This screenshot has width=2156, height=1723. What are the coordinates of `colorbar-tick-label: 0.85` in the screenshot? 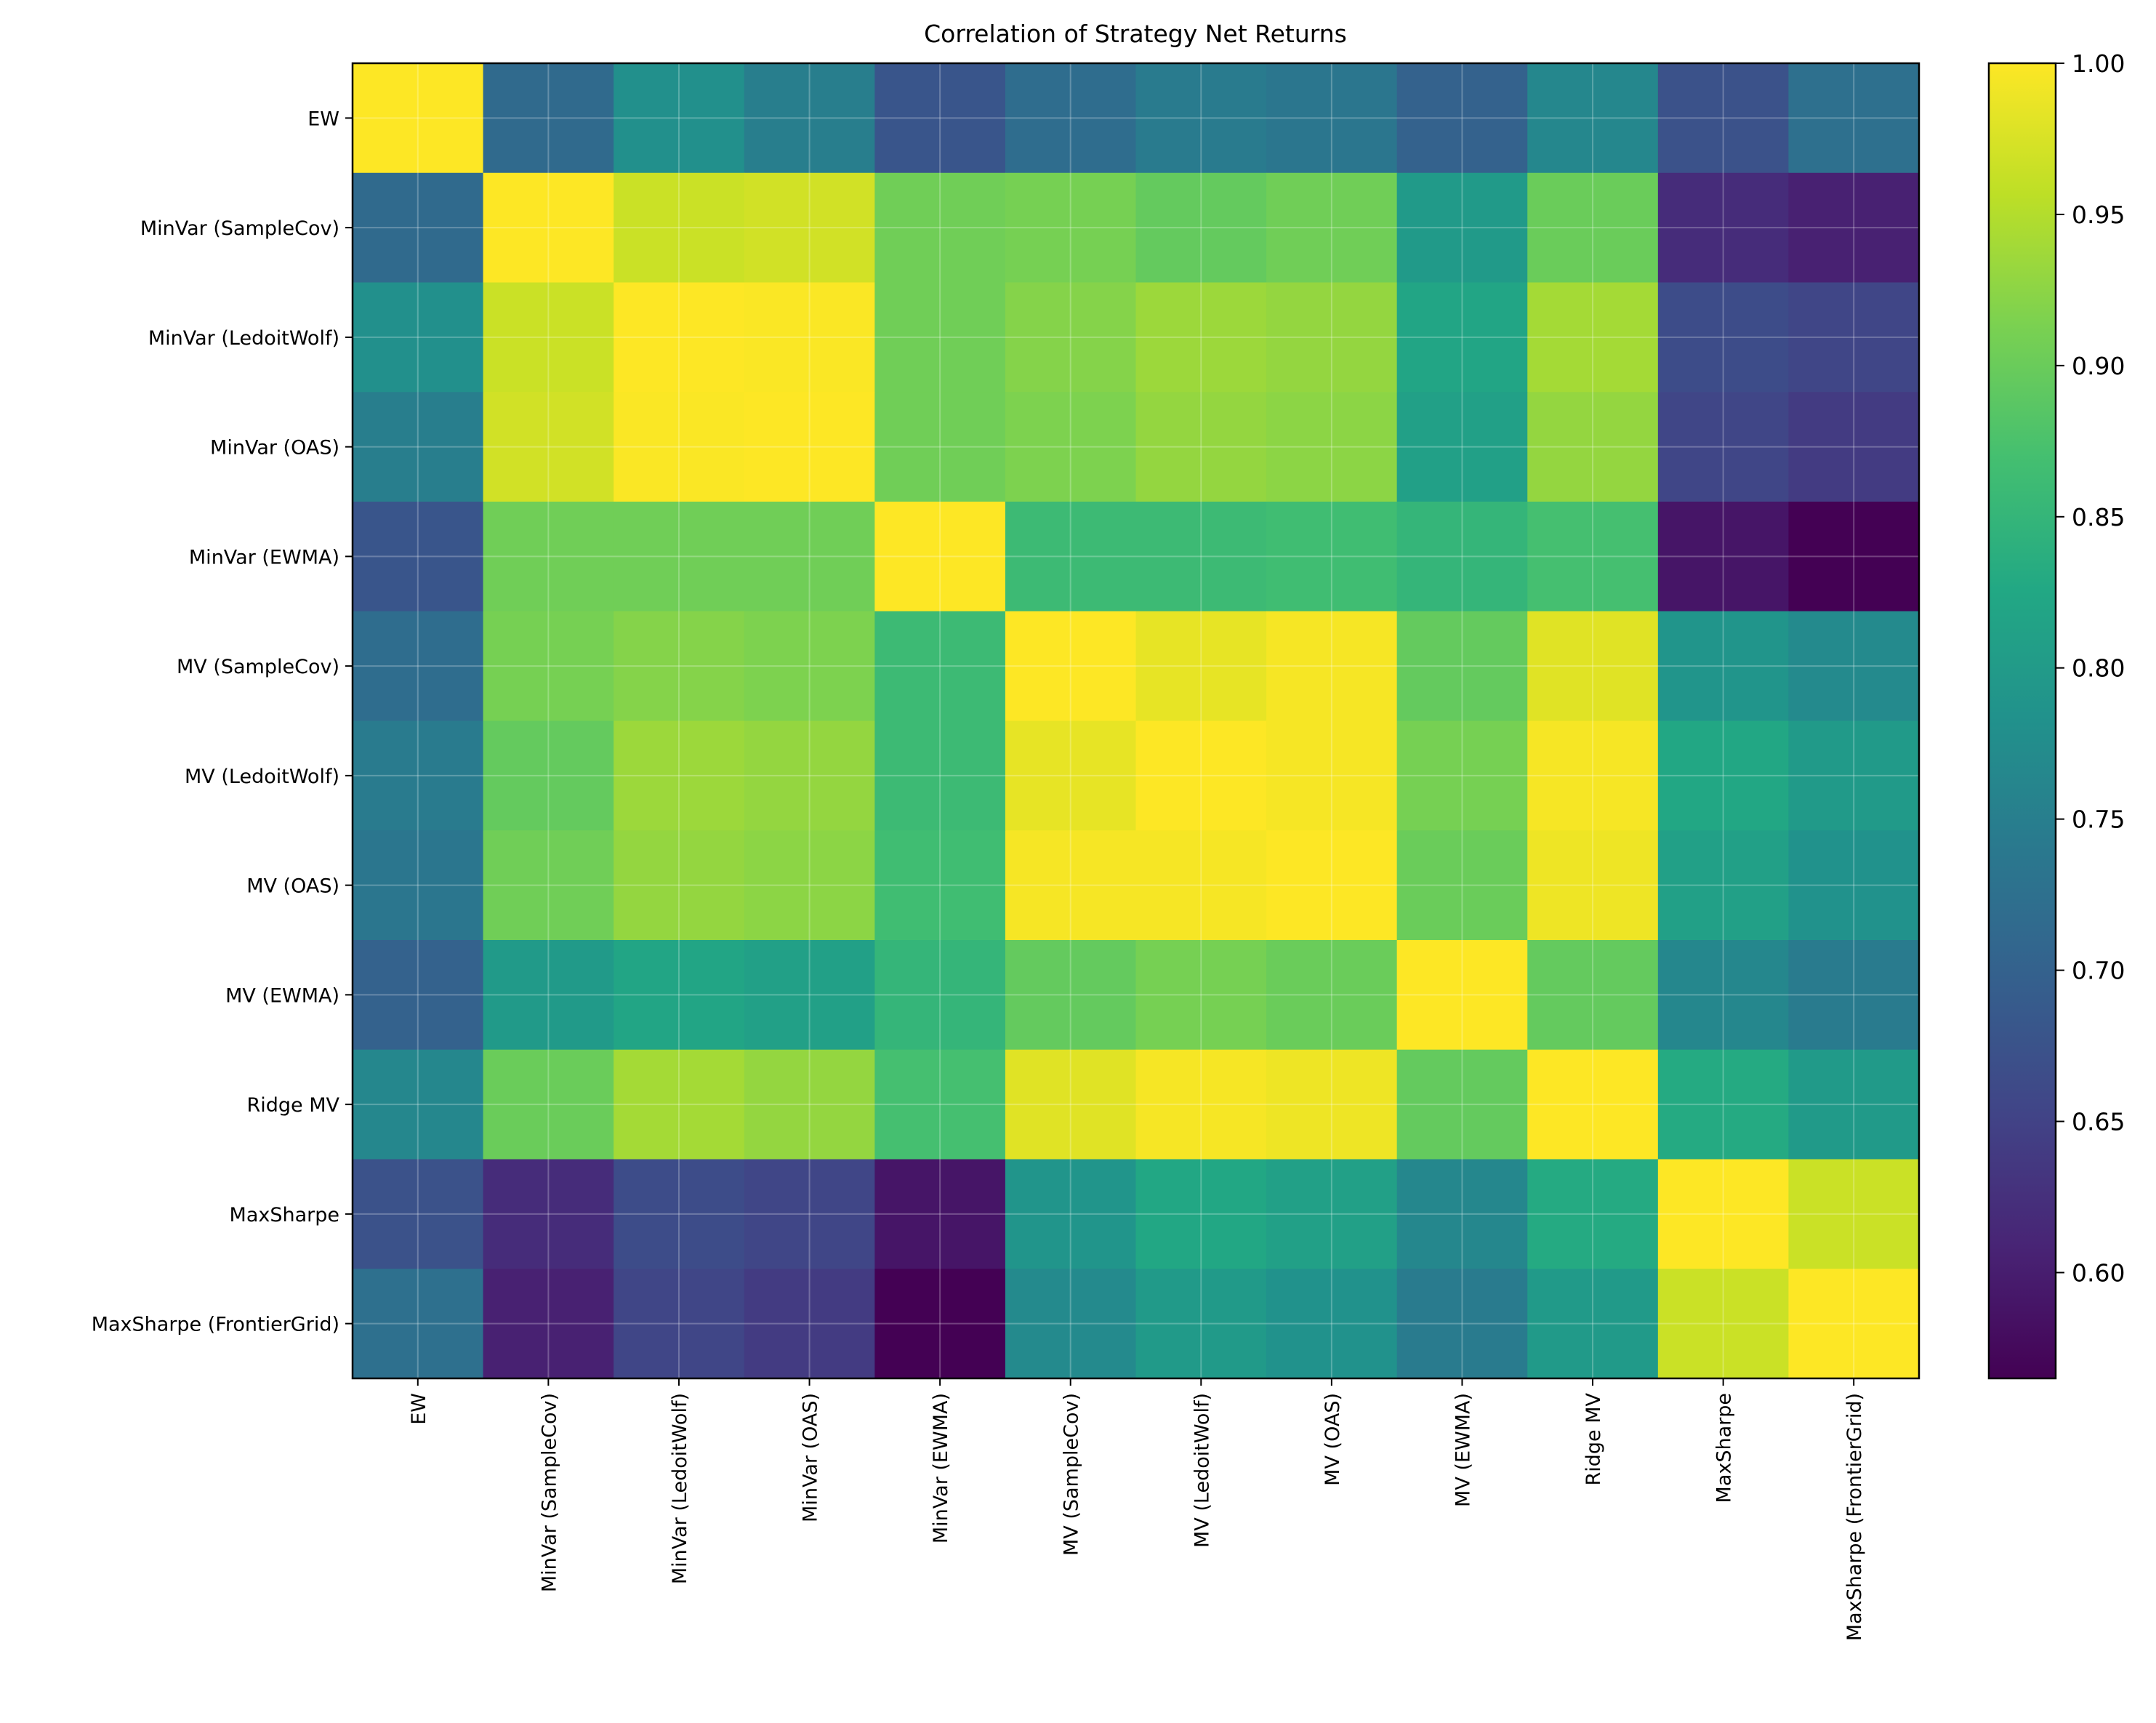 It's located at (2098, 517).